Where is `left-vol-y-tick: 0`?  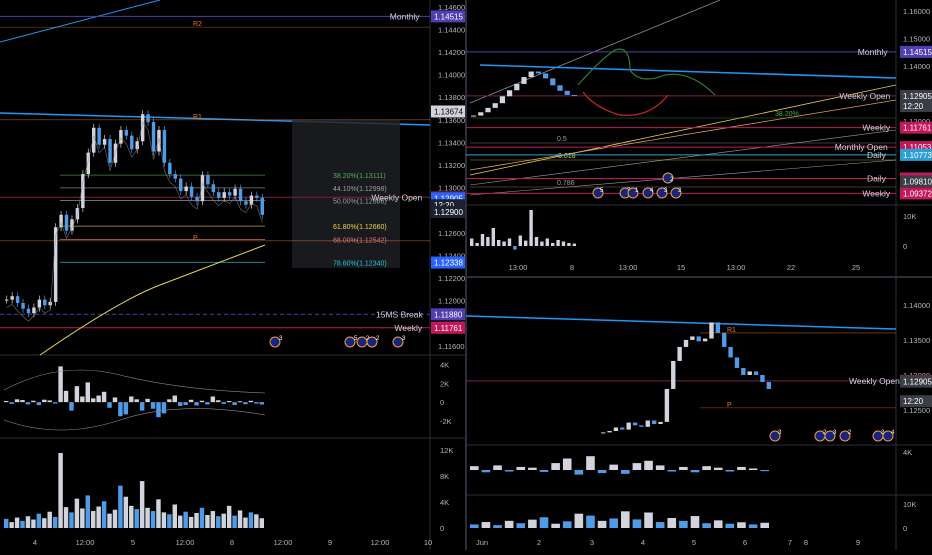 left-vol-y-tick: 0 is located at coordinates (442, 528).